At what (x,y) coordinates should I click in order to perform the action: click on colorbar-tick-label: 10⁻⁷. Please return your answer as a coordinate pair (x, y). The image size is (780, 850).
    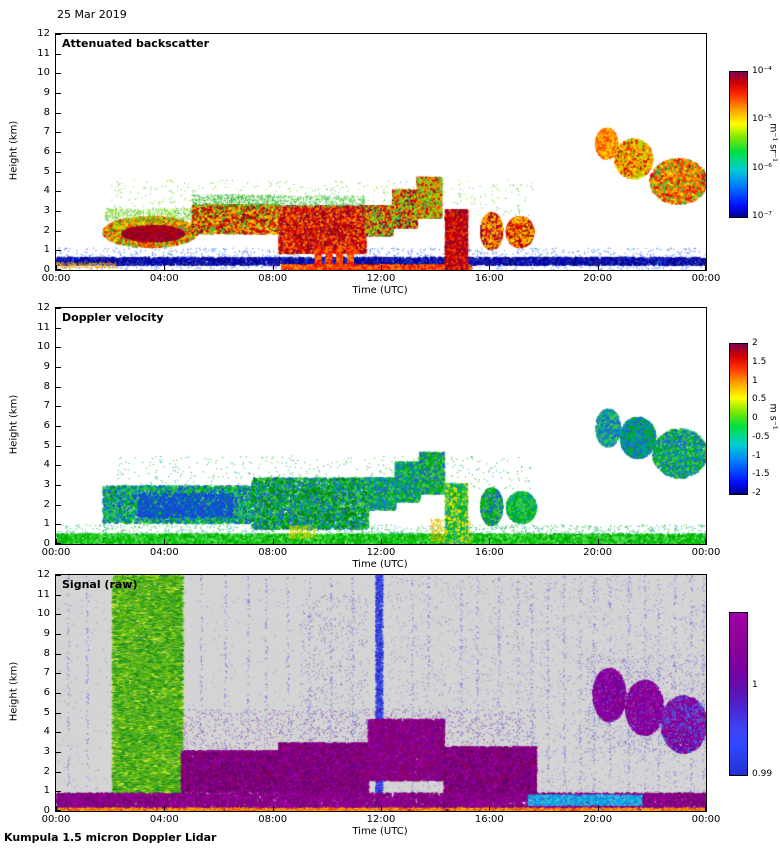
    Looking at the image, I should click on (762, 216).